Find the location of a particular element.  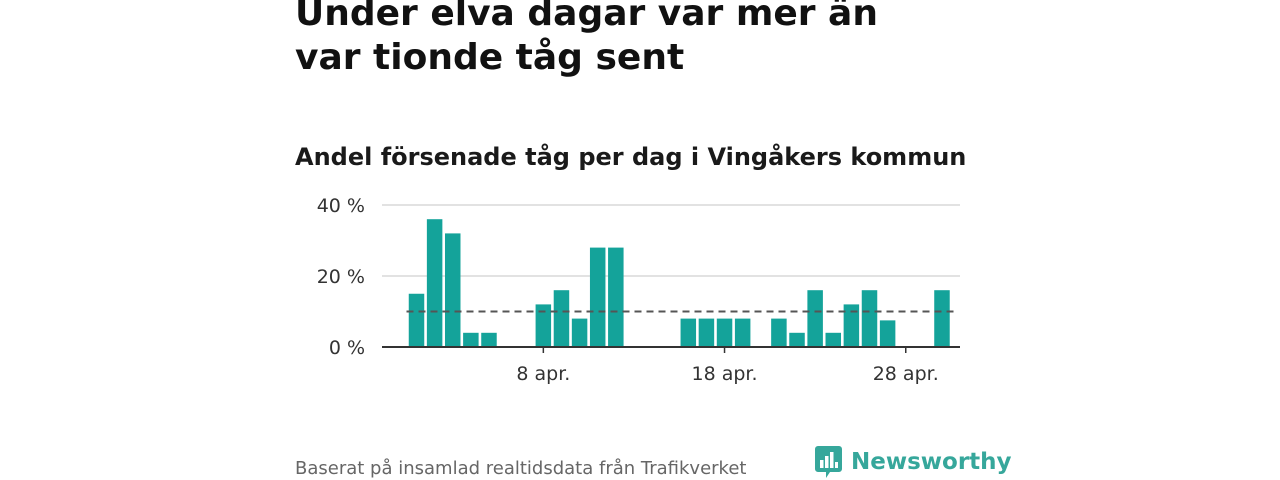

x-tick-label: 18 apr. is located at coordinates (725, 374).